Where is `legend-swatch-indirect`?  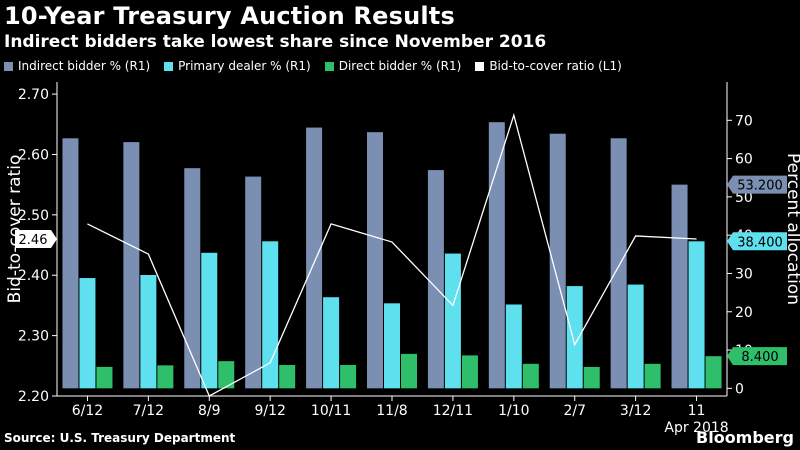 legend-swatch-indirect is located at coordinates (8, 66).